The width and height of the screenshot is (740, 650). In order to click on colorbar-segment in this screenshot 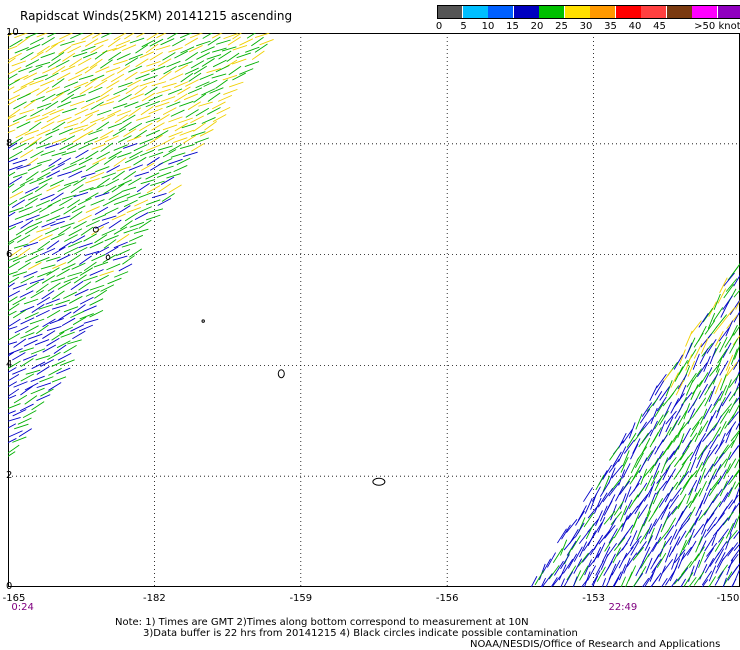, I will do `click(653, 12)`.